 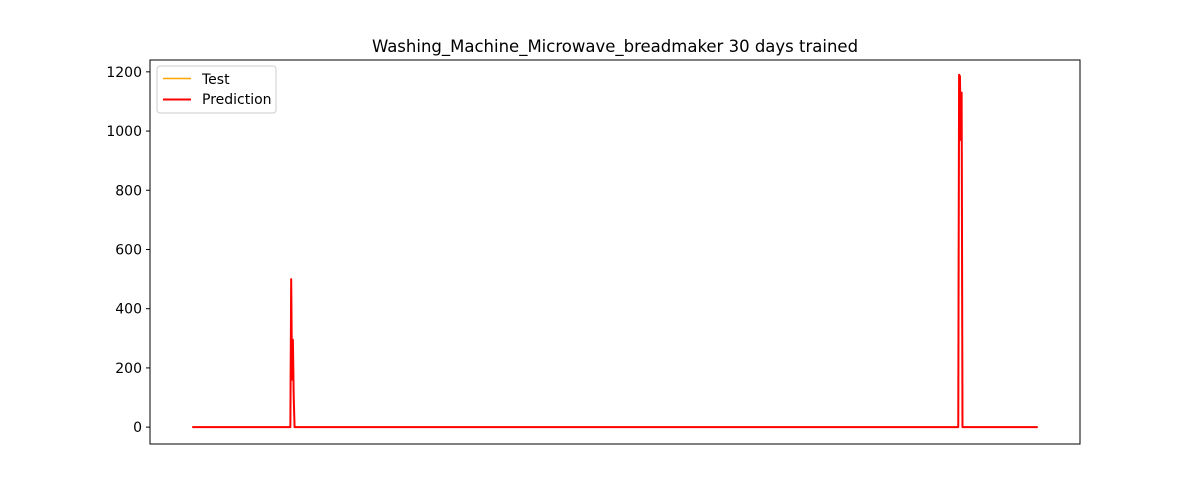 What do you see at coordinates (237, 100) in the screenshot?
I see `legend-label-prediction: Prediction` at bounding box center [237, 100].